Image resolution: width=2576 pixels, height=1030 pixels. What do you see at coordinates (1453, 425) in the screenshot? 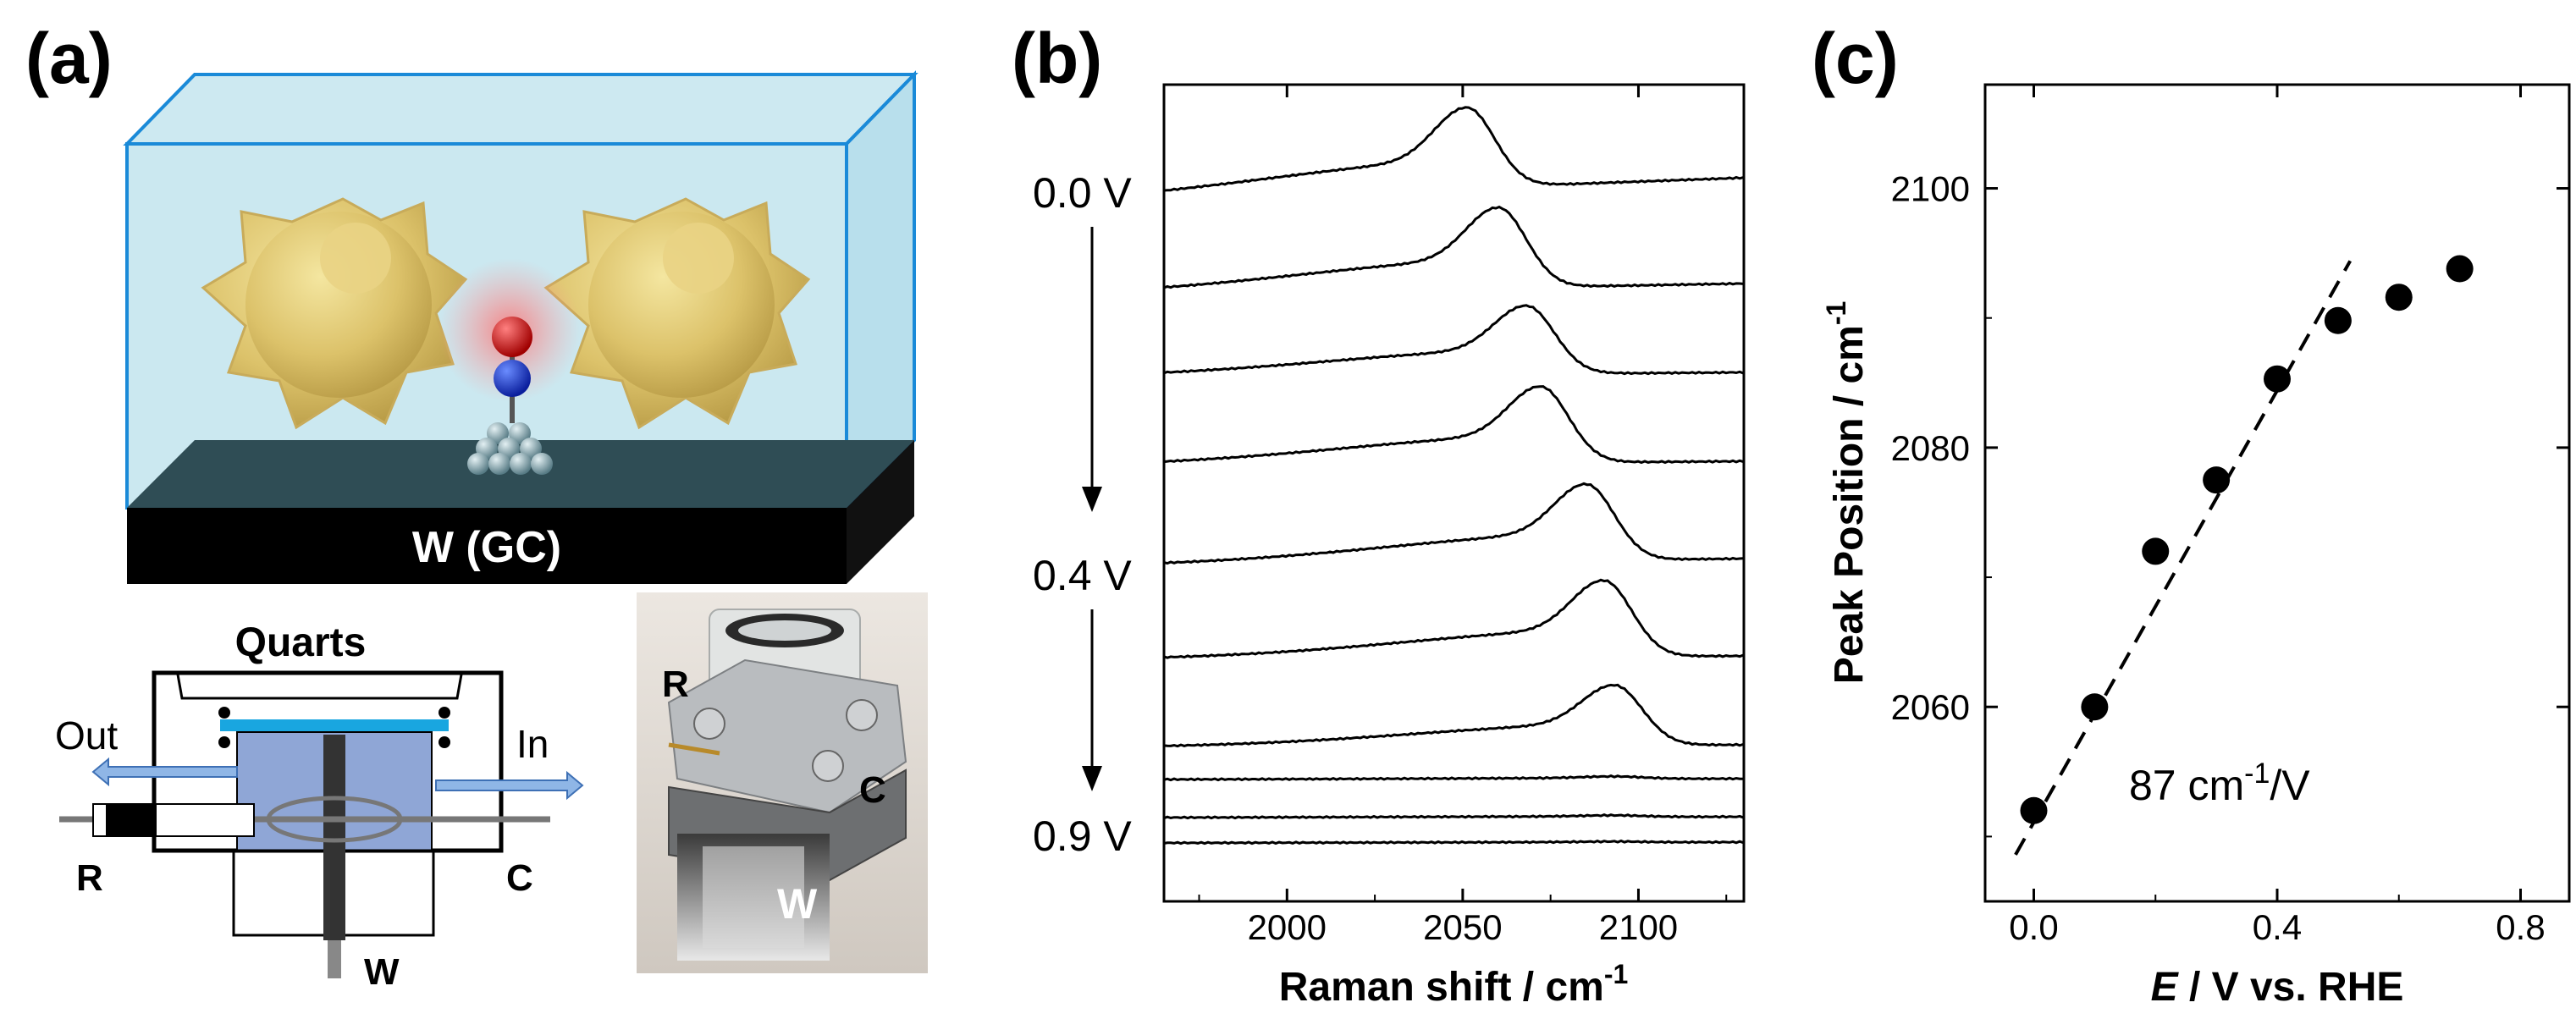
I see `spectrum-0-2-V` at bounding box center [1453, 425].